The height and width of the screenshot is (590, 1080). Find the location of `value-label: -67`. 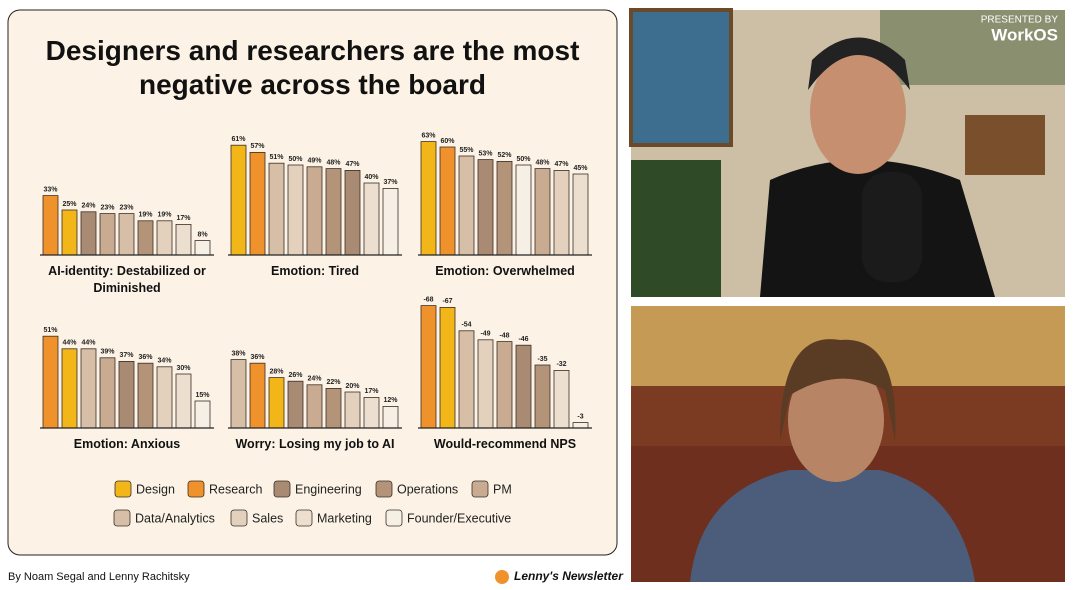

value-label: -67 is located at coordinates (447, 301).